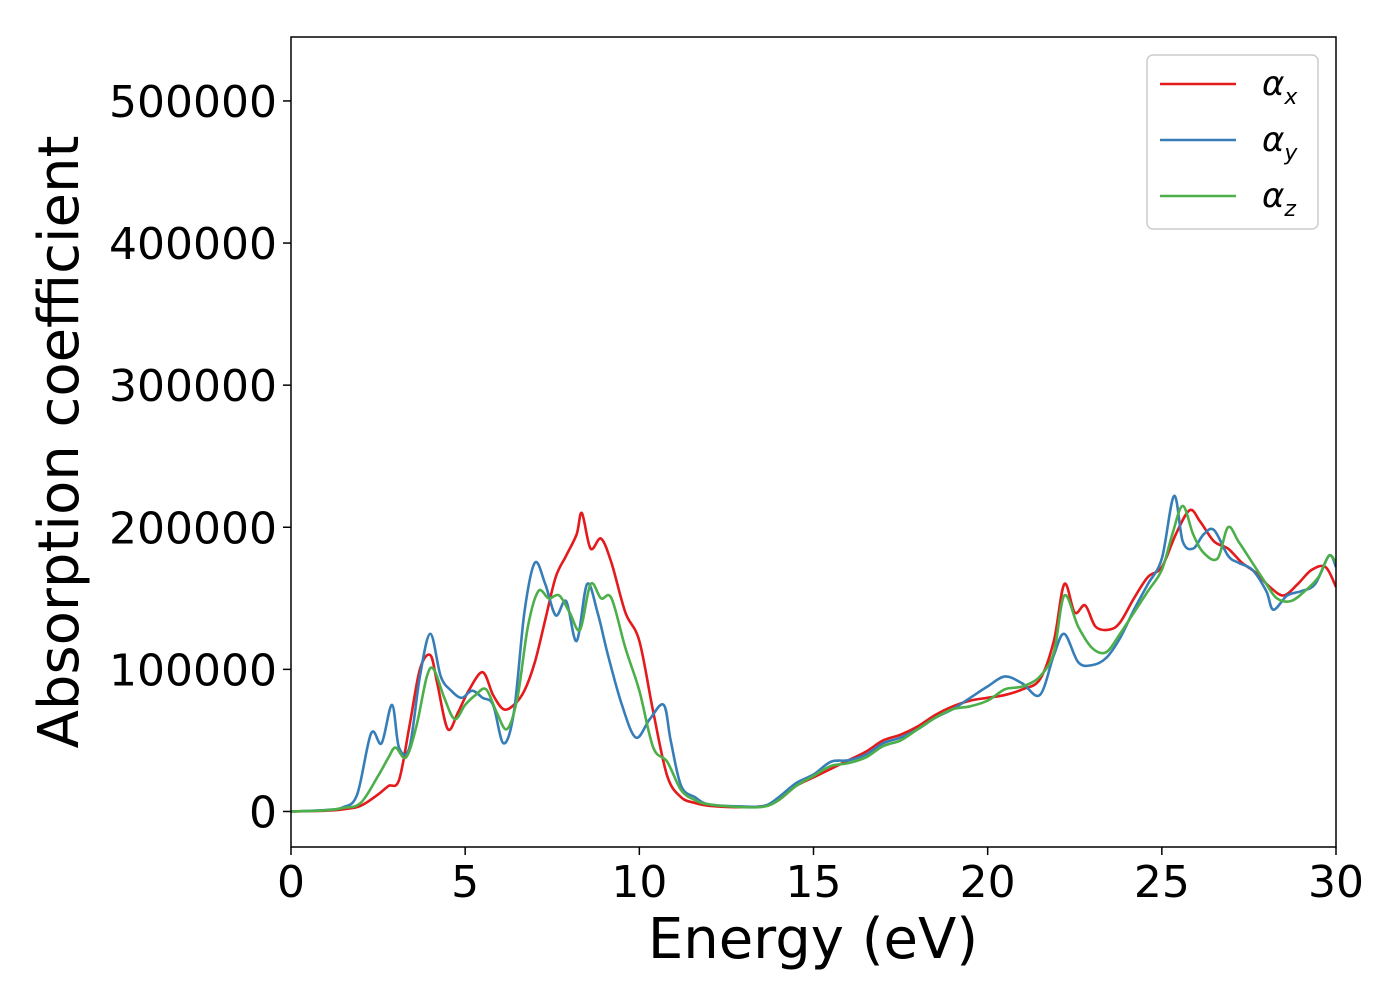 Image resolution: width=1400 pixels, height=1000 pixels. I want to click on y-axis-title: Absorption coefficient, so click(59, 442).